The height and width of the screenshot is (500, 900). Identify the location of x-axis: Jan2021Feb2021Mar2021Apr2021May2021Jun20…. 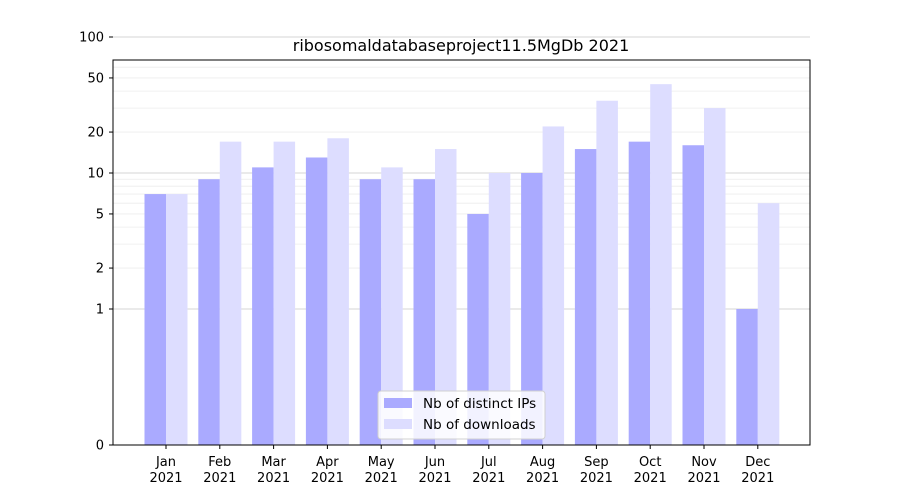
(461, 465).